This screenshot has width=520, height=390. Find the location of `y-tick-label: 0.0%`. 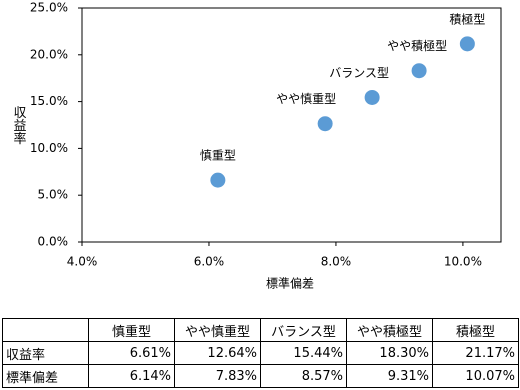

y-tick-label: 0.0% is located at coordinates (53, 242).